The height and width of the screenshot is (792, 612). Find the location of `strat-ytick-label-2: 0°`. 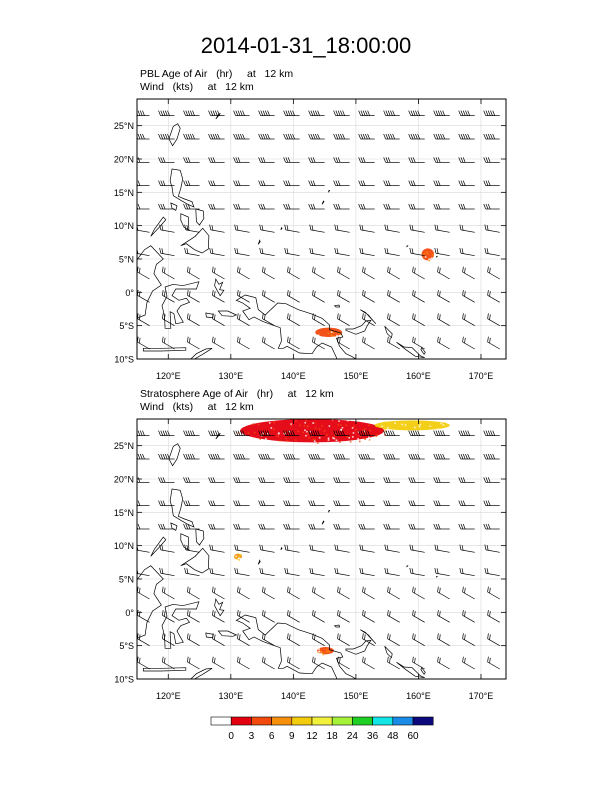

strat-ytick-label-2: 0° is located at coordinates (129, 613).